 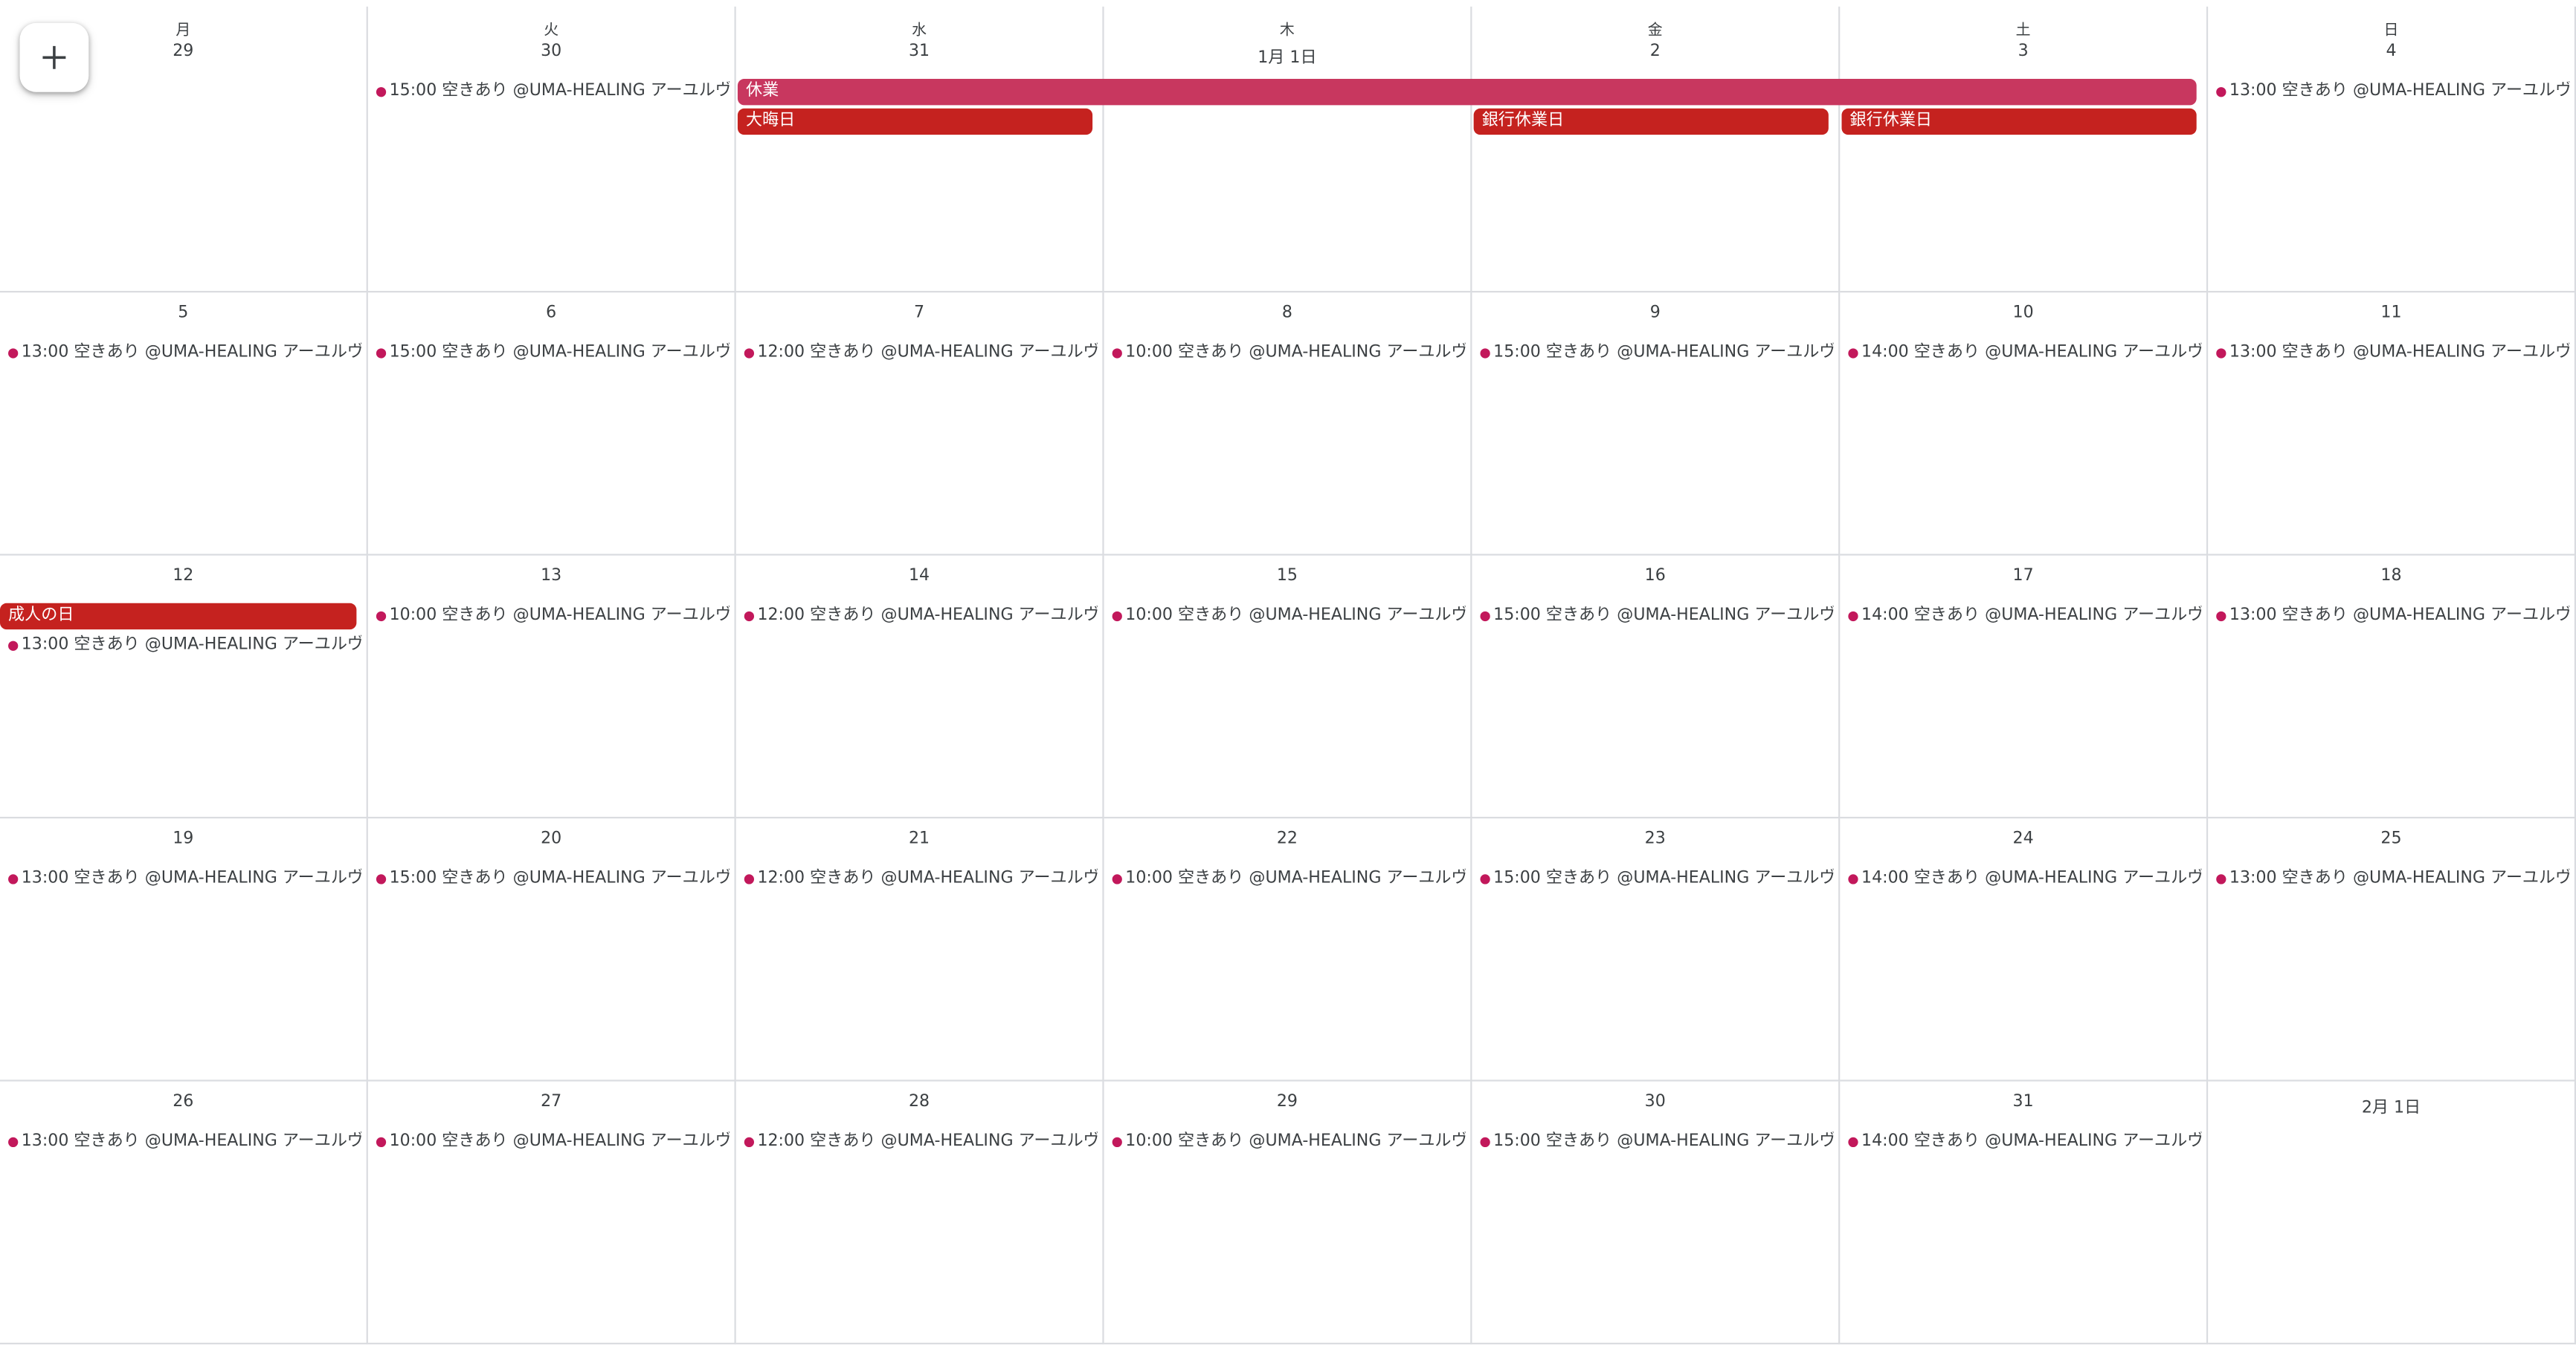 What do you see at coordinates (1656, 424) in the screenshot?
I see `day-cell: 9` at bounding box center [1656, 424].